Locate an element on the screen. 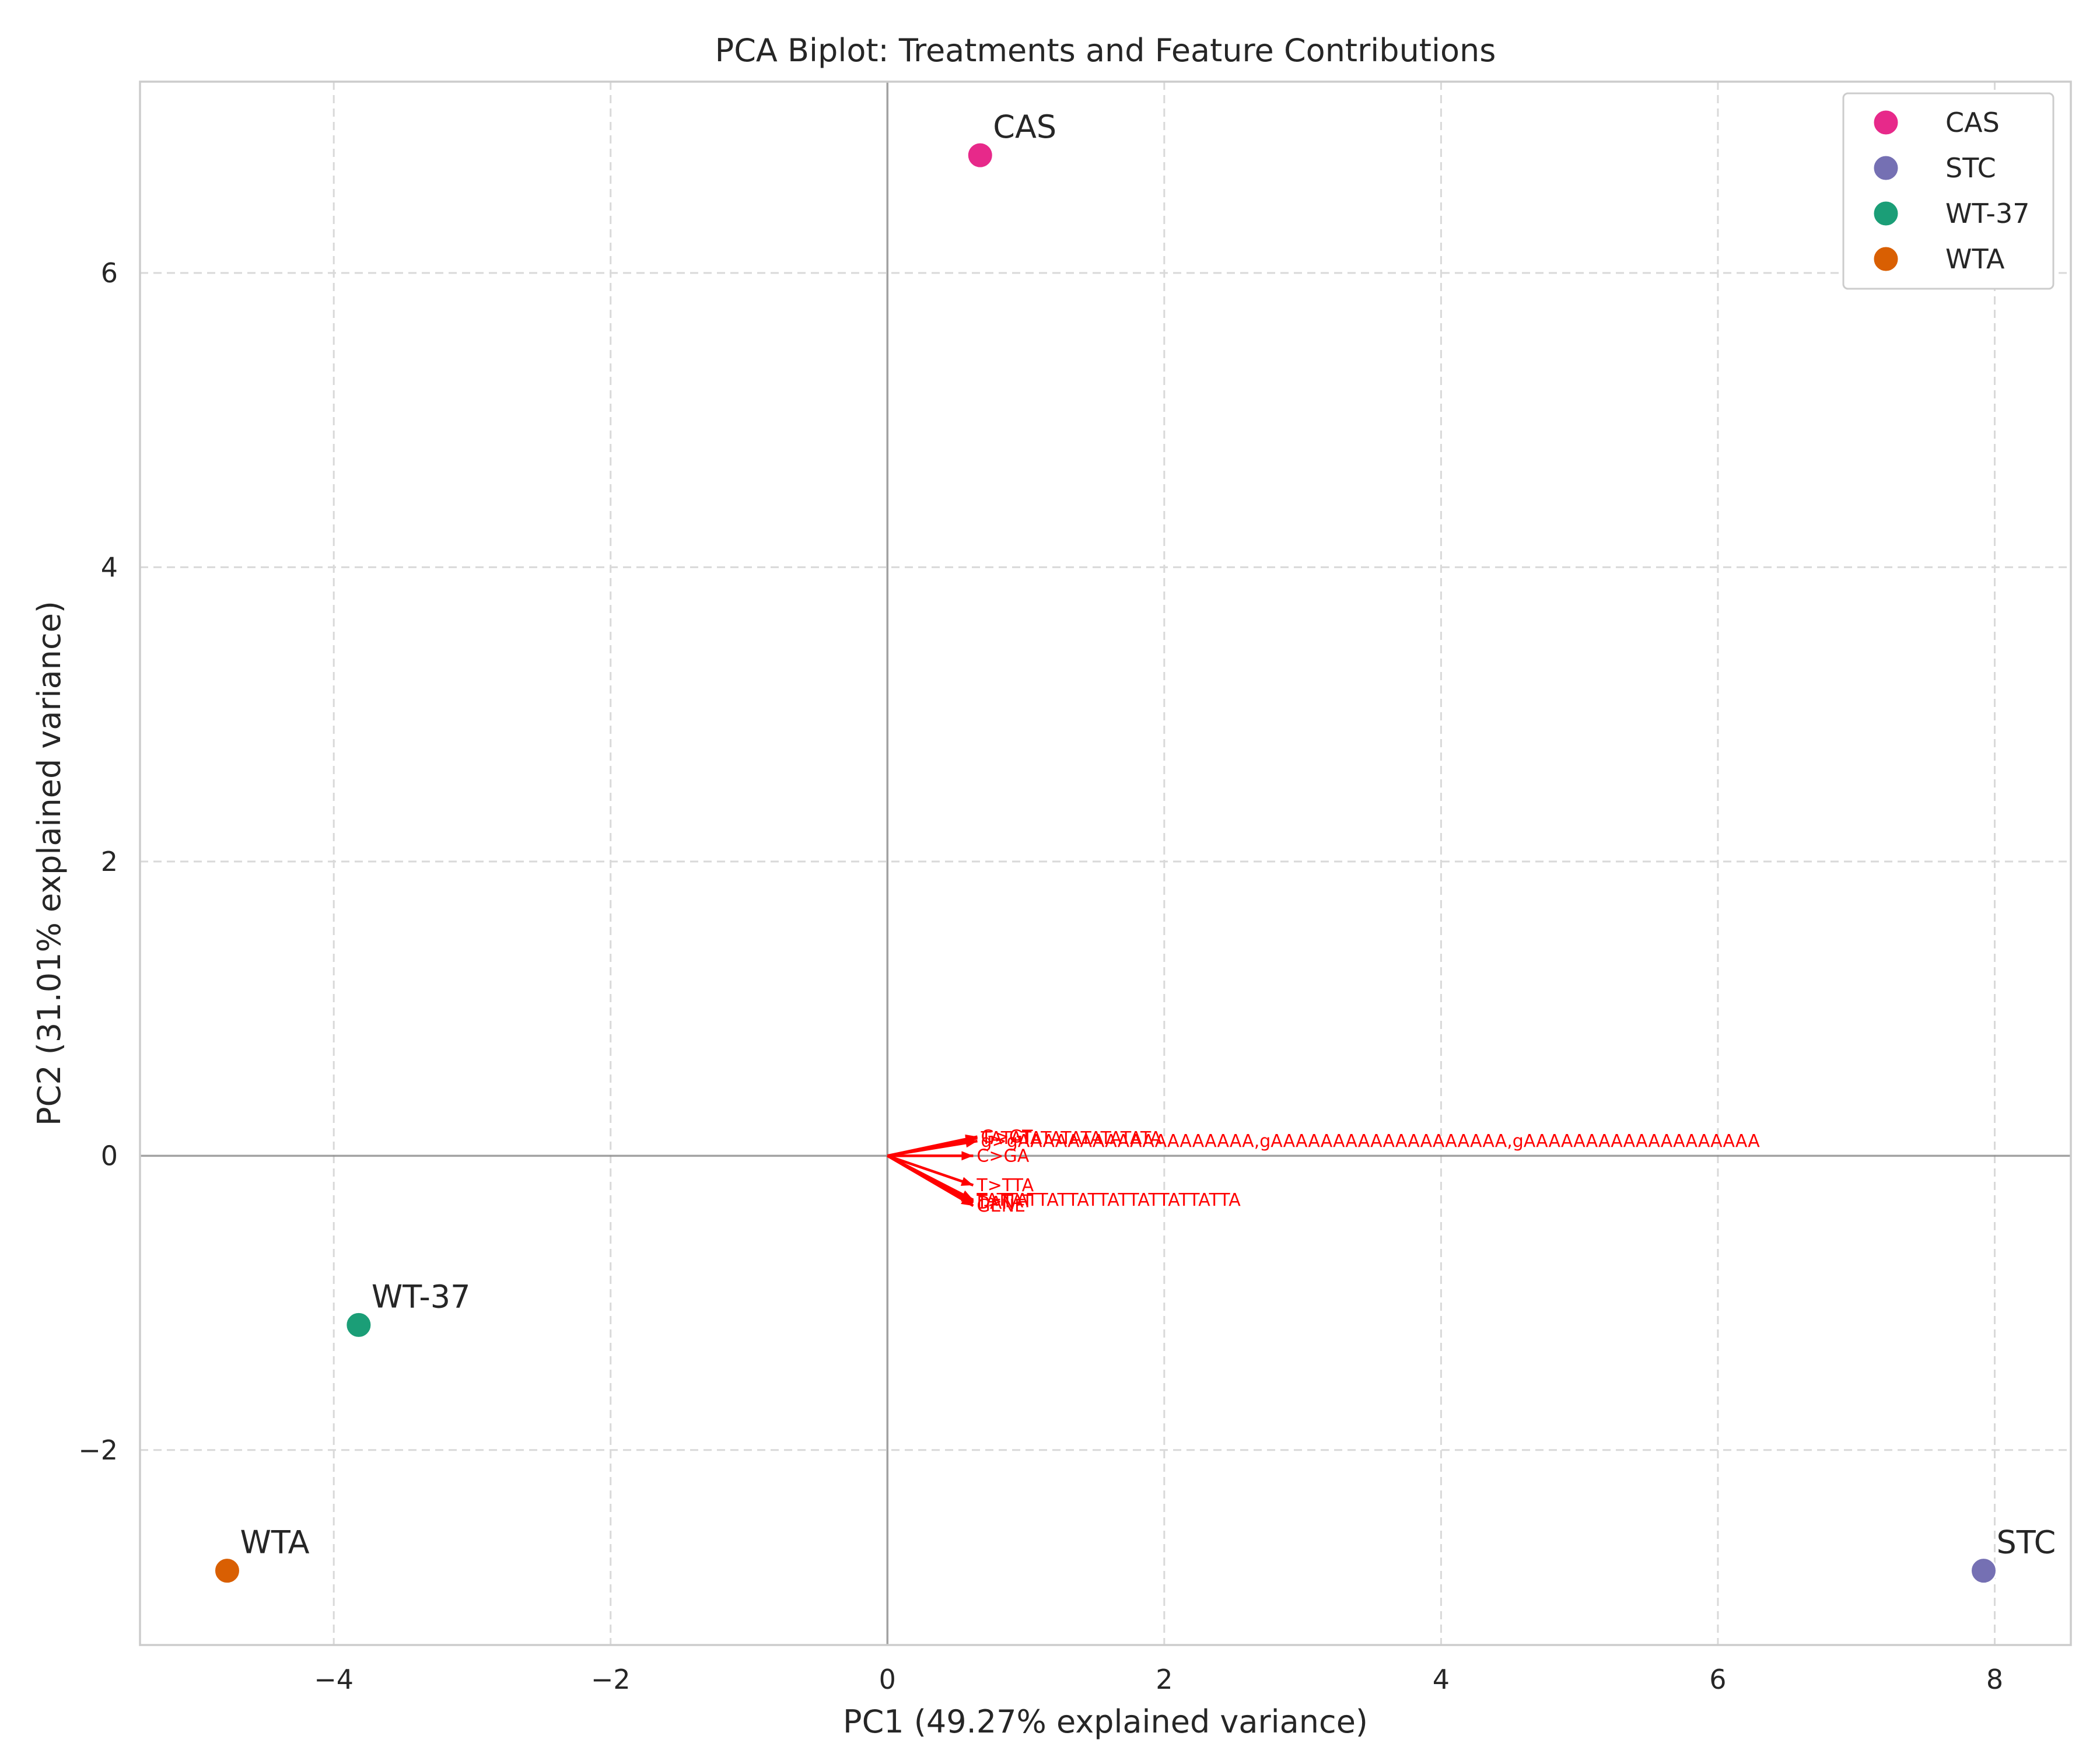  legend-label: STC is located at coordinates (1971, 168).